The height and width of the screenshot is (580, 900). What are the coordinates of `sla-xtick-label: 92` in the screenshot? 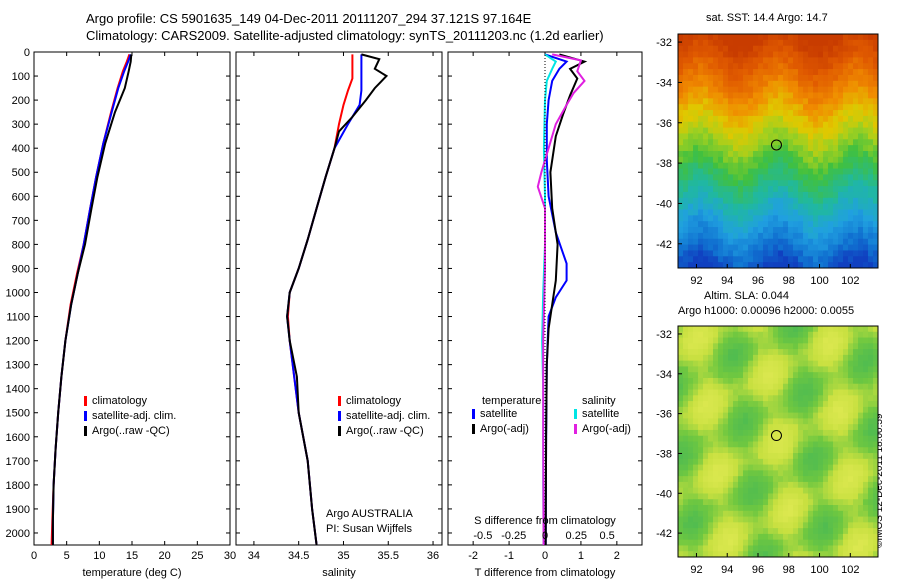 It's located at (696, 570).